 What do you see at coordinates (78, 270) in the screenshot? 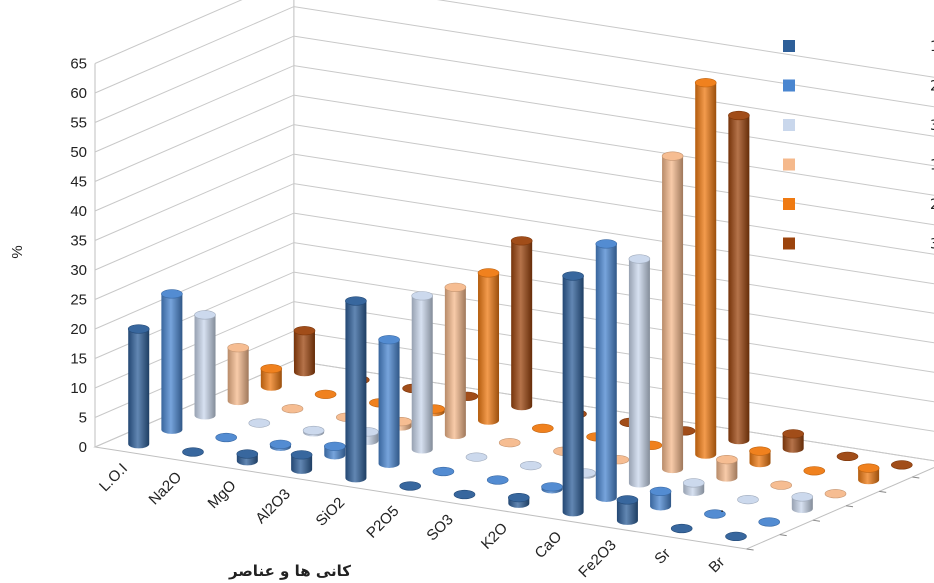
I see `y-tick-label: 30` at bounding box center [78, 270].